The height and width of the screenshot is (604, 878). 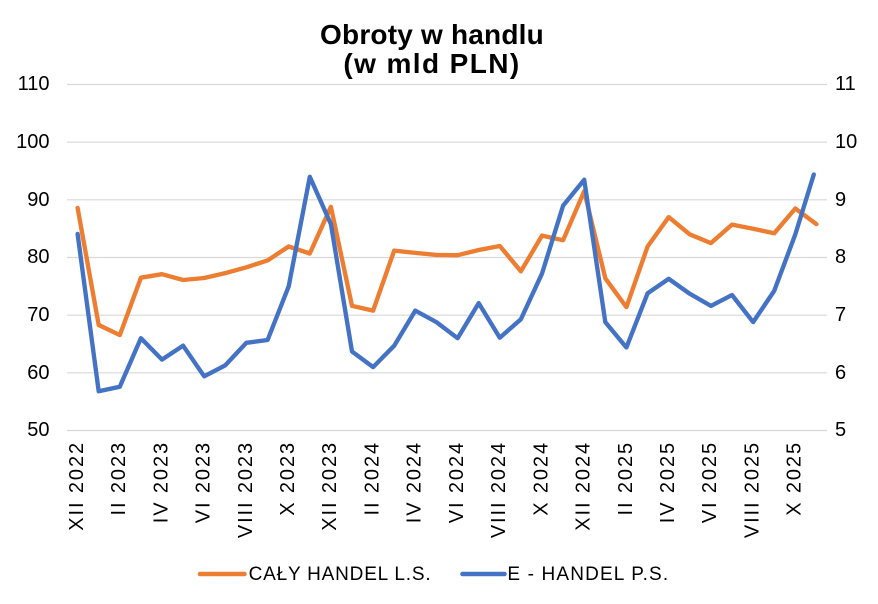 What do you see at coordinates (626, 478) in the screenshot?
I see `svg-text: II 2025` at bounding box center [626, 478].